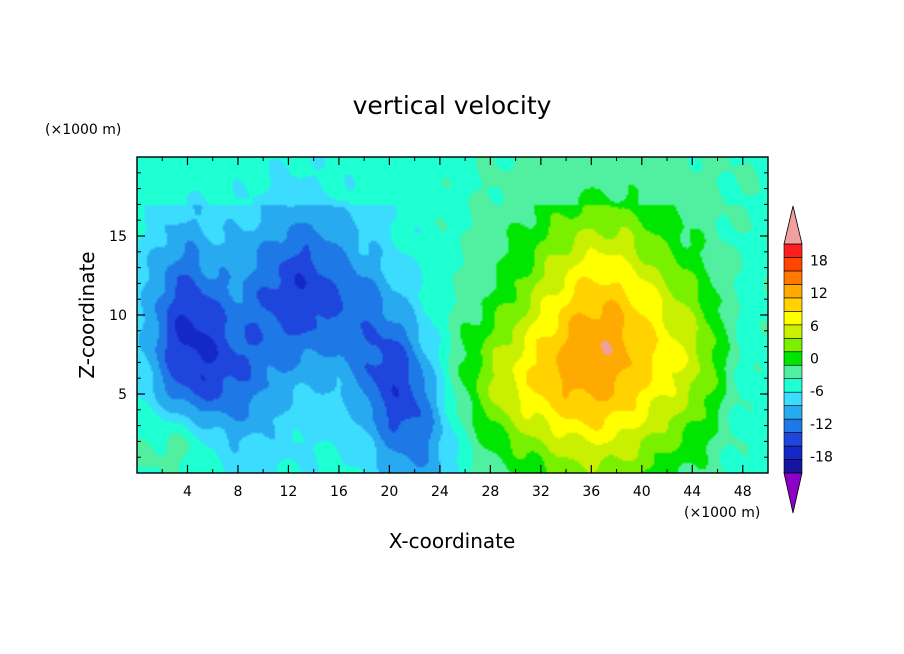  What do you see at coordinates (339, 492) in the screenshot?
I see `x-tick-label: 16` at bounding box center [339, 492].